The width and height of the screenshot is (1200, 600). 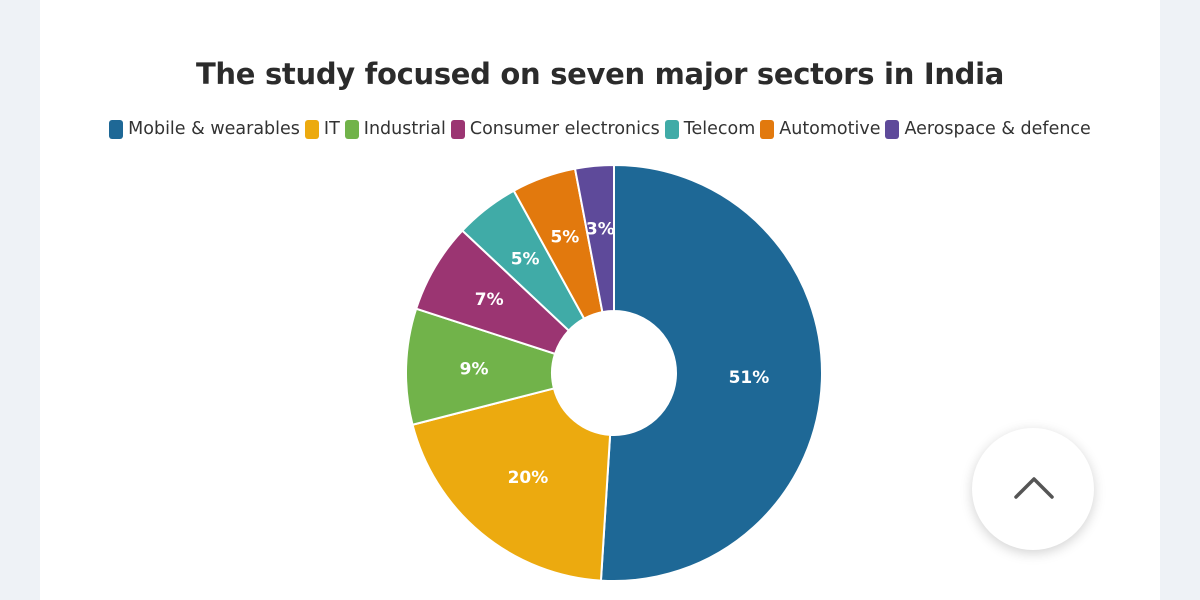 What do you see at coordinates (711, 372) in the screenshot?
I see `slice-mobile-wearables` at bounding box center [711, 372].